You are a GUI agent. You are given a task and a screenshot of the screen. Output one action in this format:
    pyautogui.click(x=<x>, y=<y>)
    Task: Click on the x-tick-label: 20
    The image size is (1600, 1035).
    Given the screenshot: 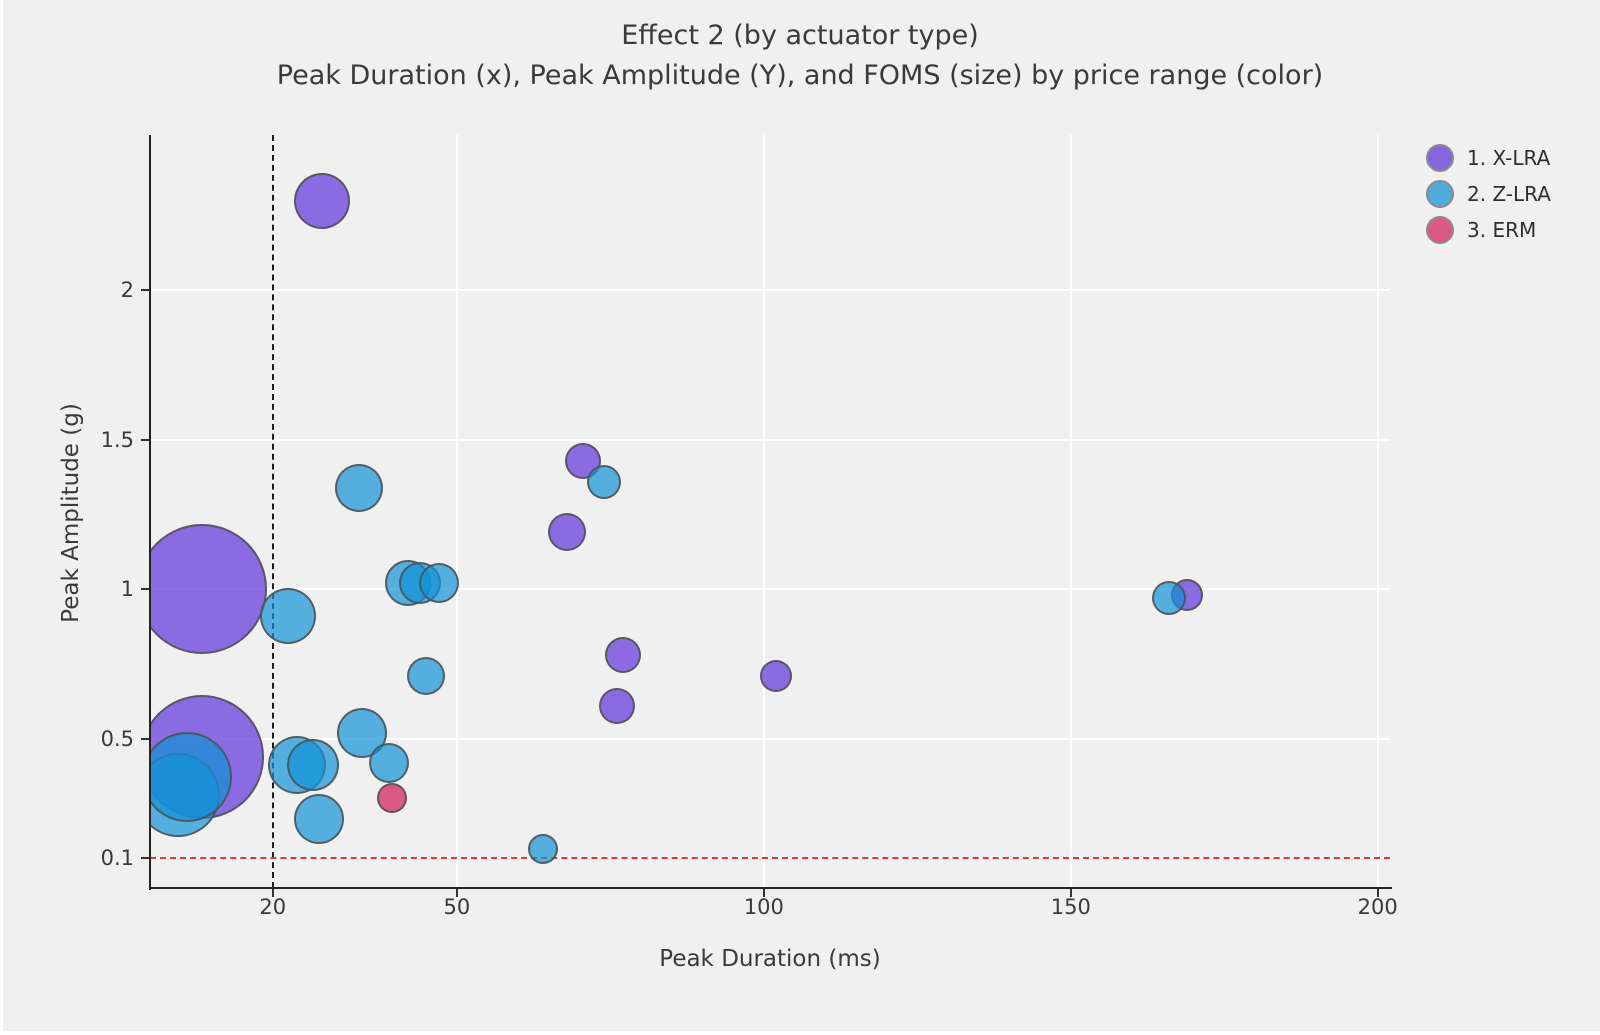 What is the action you would take?
    pyautogui.click(x=273, y=907)
    